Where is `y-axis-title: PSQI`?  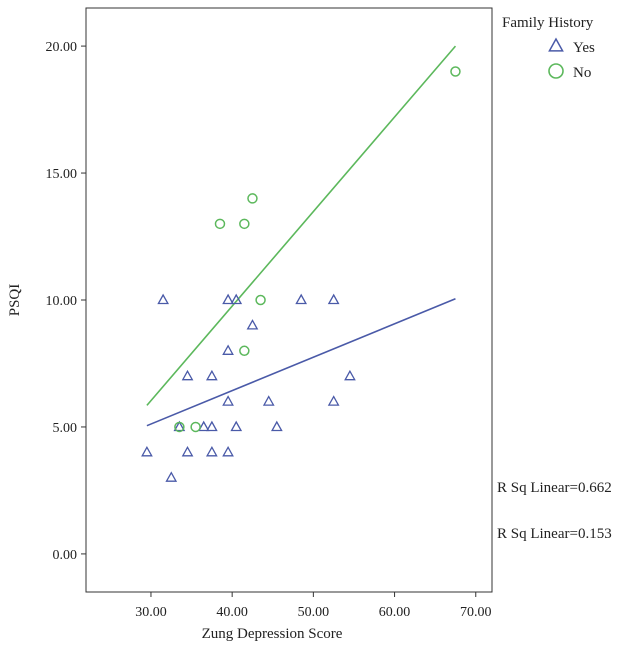
y-axis-title: PSQI is located at coordinates (15, 300).